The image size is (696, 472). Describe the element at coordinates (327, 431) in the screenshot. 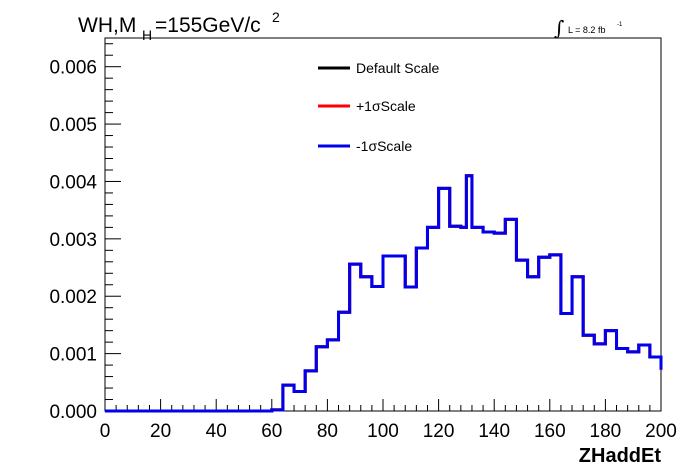

I see `x-tick-label: 80` at that location.